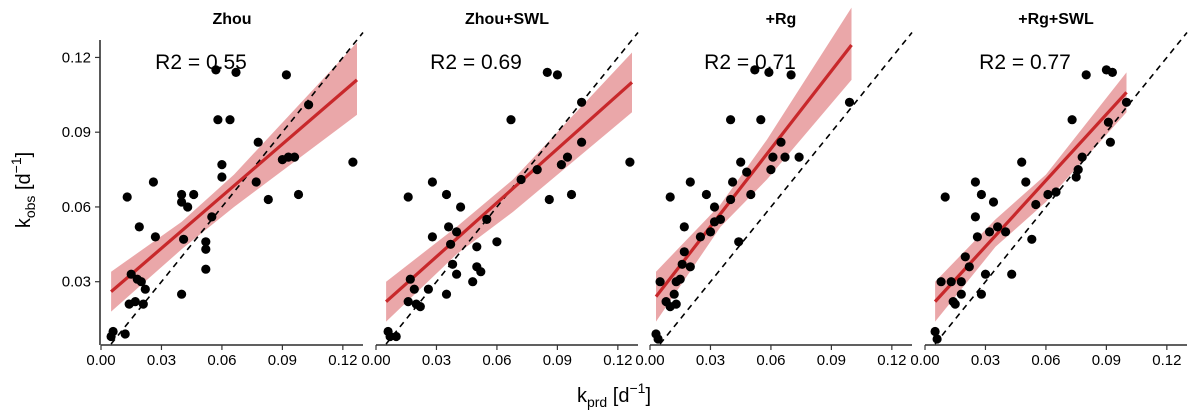 The height and width of the screenshot is (411, 1194). I want to click on x-axis-label-sub: prd, so click(597, 402).